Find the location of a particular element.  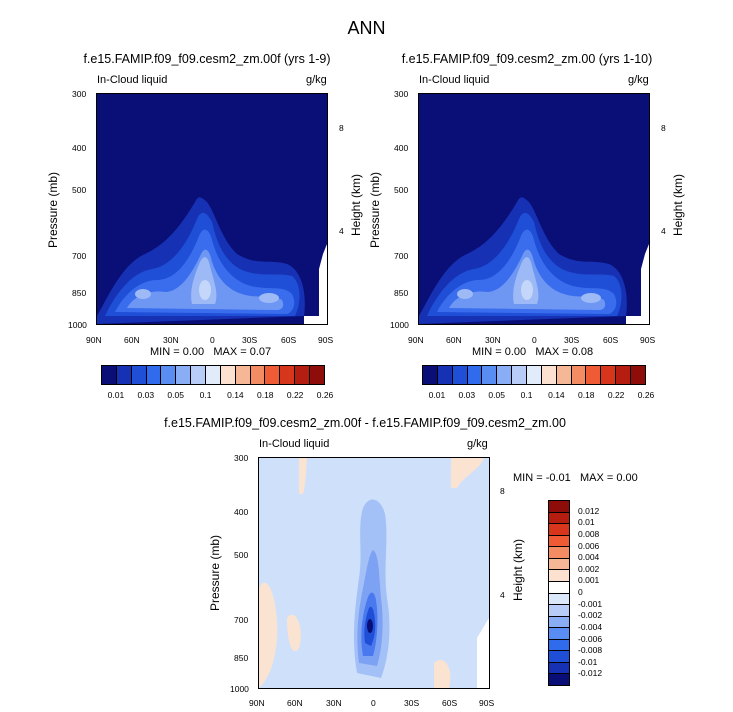

panel3-xtick: 0 is located at coordinates (373, 703).